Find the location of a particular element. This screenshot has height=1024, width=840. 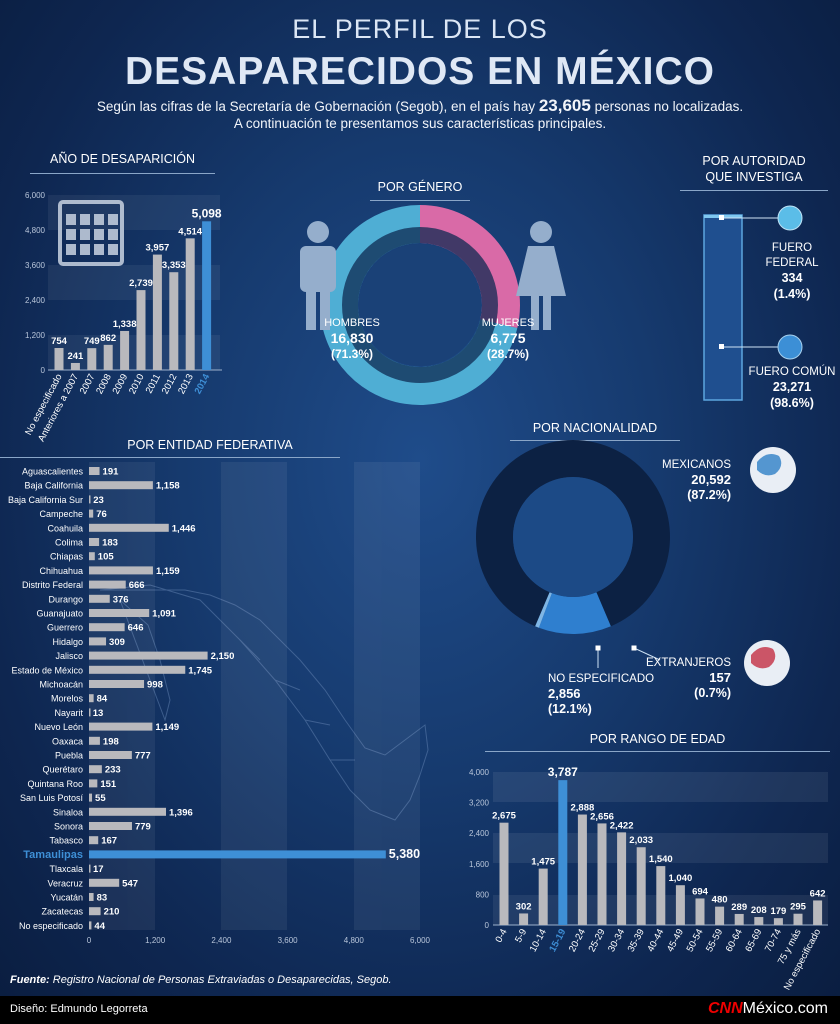

age-ytick: 2,400 is located at coordinates (479, 833).